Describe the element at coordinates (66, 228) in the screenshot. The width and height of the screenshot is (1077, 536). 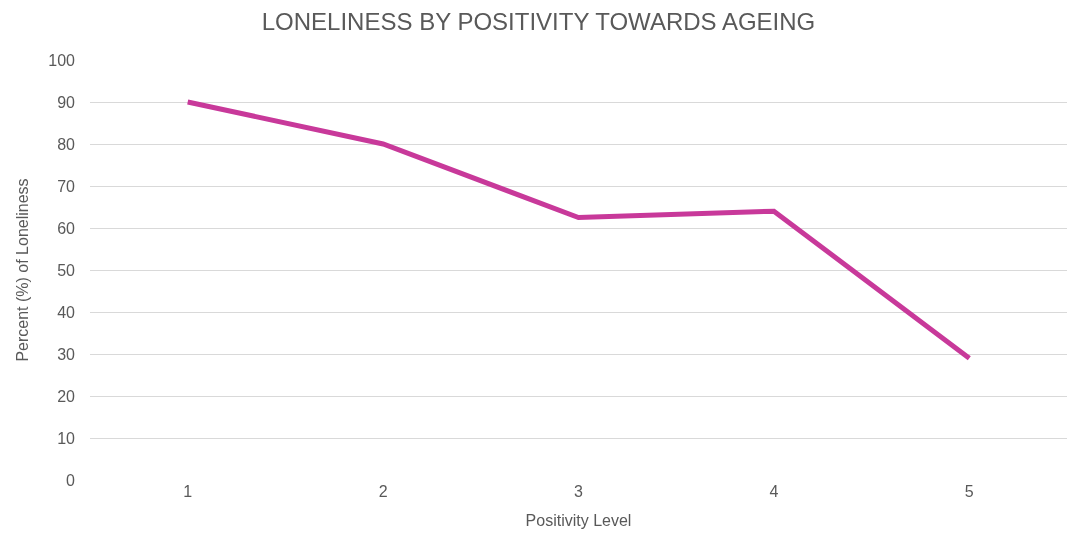
I see `y-tick-label: 60` at that location.